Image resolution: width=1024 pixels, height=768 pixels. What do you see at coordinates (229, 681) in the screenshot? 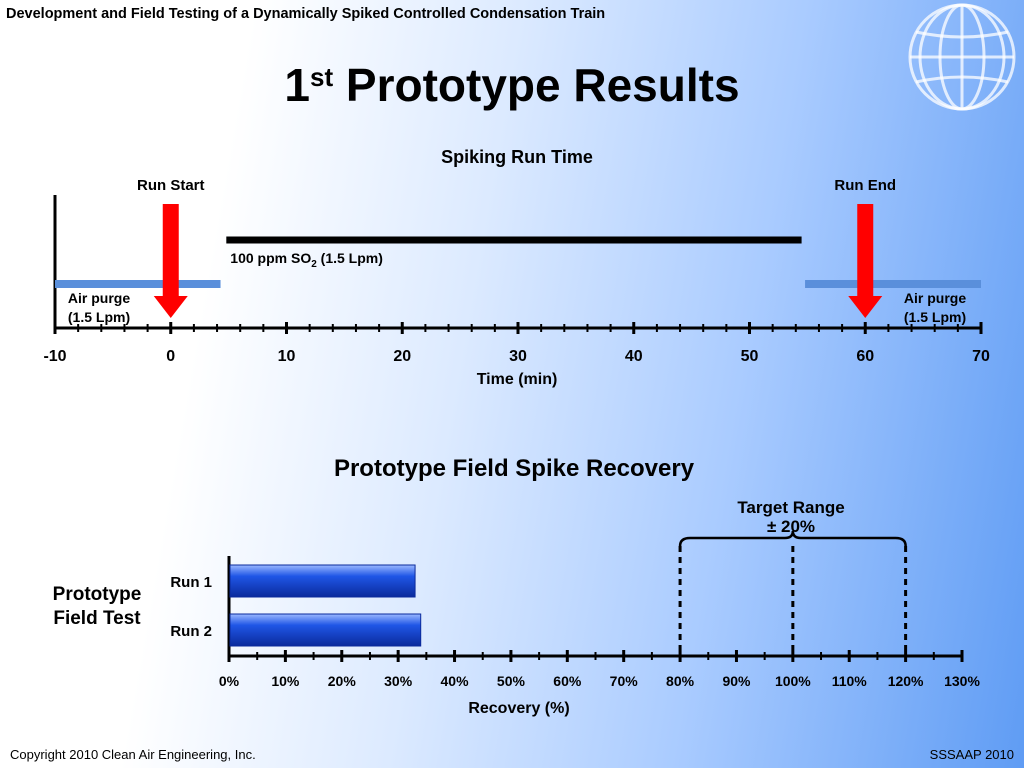
I see `recovery-tick-label: 0%` at bounding box center [229, 681].